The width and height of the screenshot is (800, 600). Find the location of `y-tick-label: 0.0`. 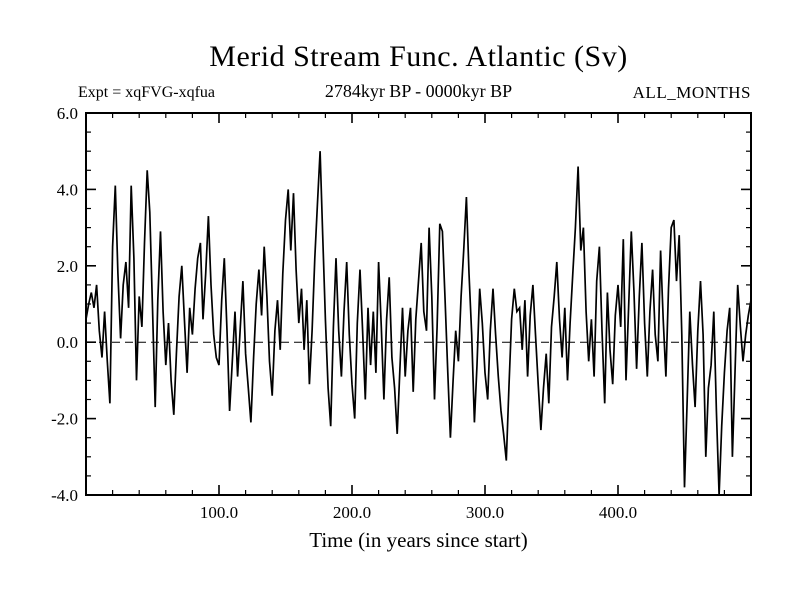

y-tick-label: 0.0 is located at coordinates (67, 342).